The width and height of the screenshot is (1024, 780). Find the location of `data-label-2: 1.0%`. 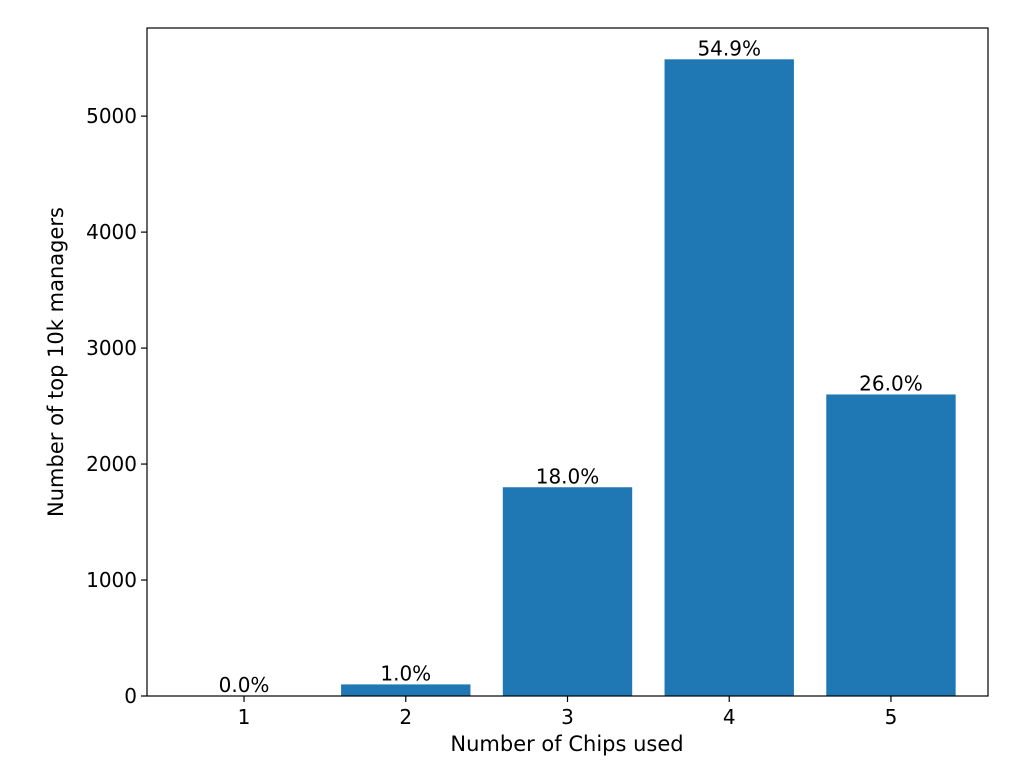

data-label-2: 1.0% is located at coordinates (405, 673).